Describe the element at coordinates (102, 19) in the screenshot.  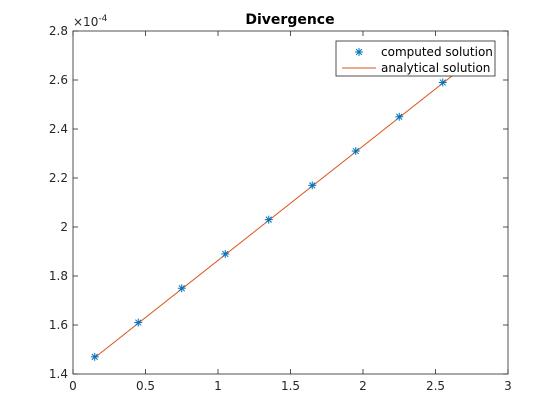
I see `y-axis-exponent-power: -4` at that location.